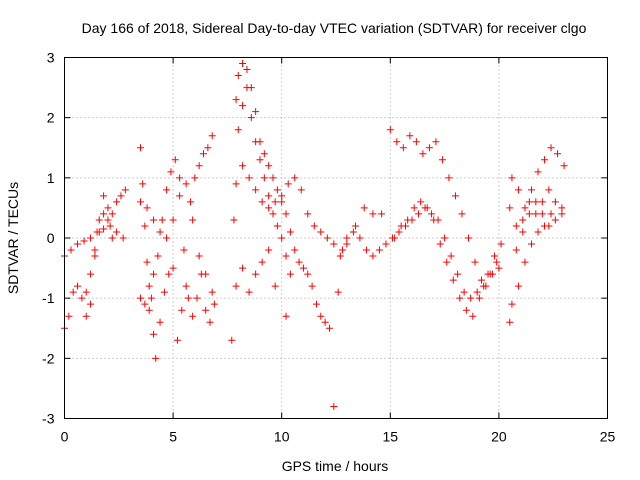 This screenshot has width=640, height=480. I want to click on y-tick-label: -2, so click(48, 358).